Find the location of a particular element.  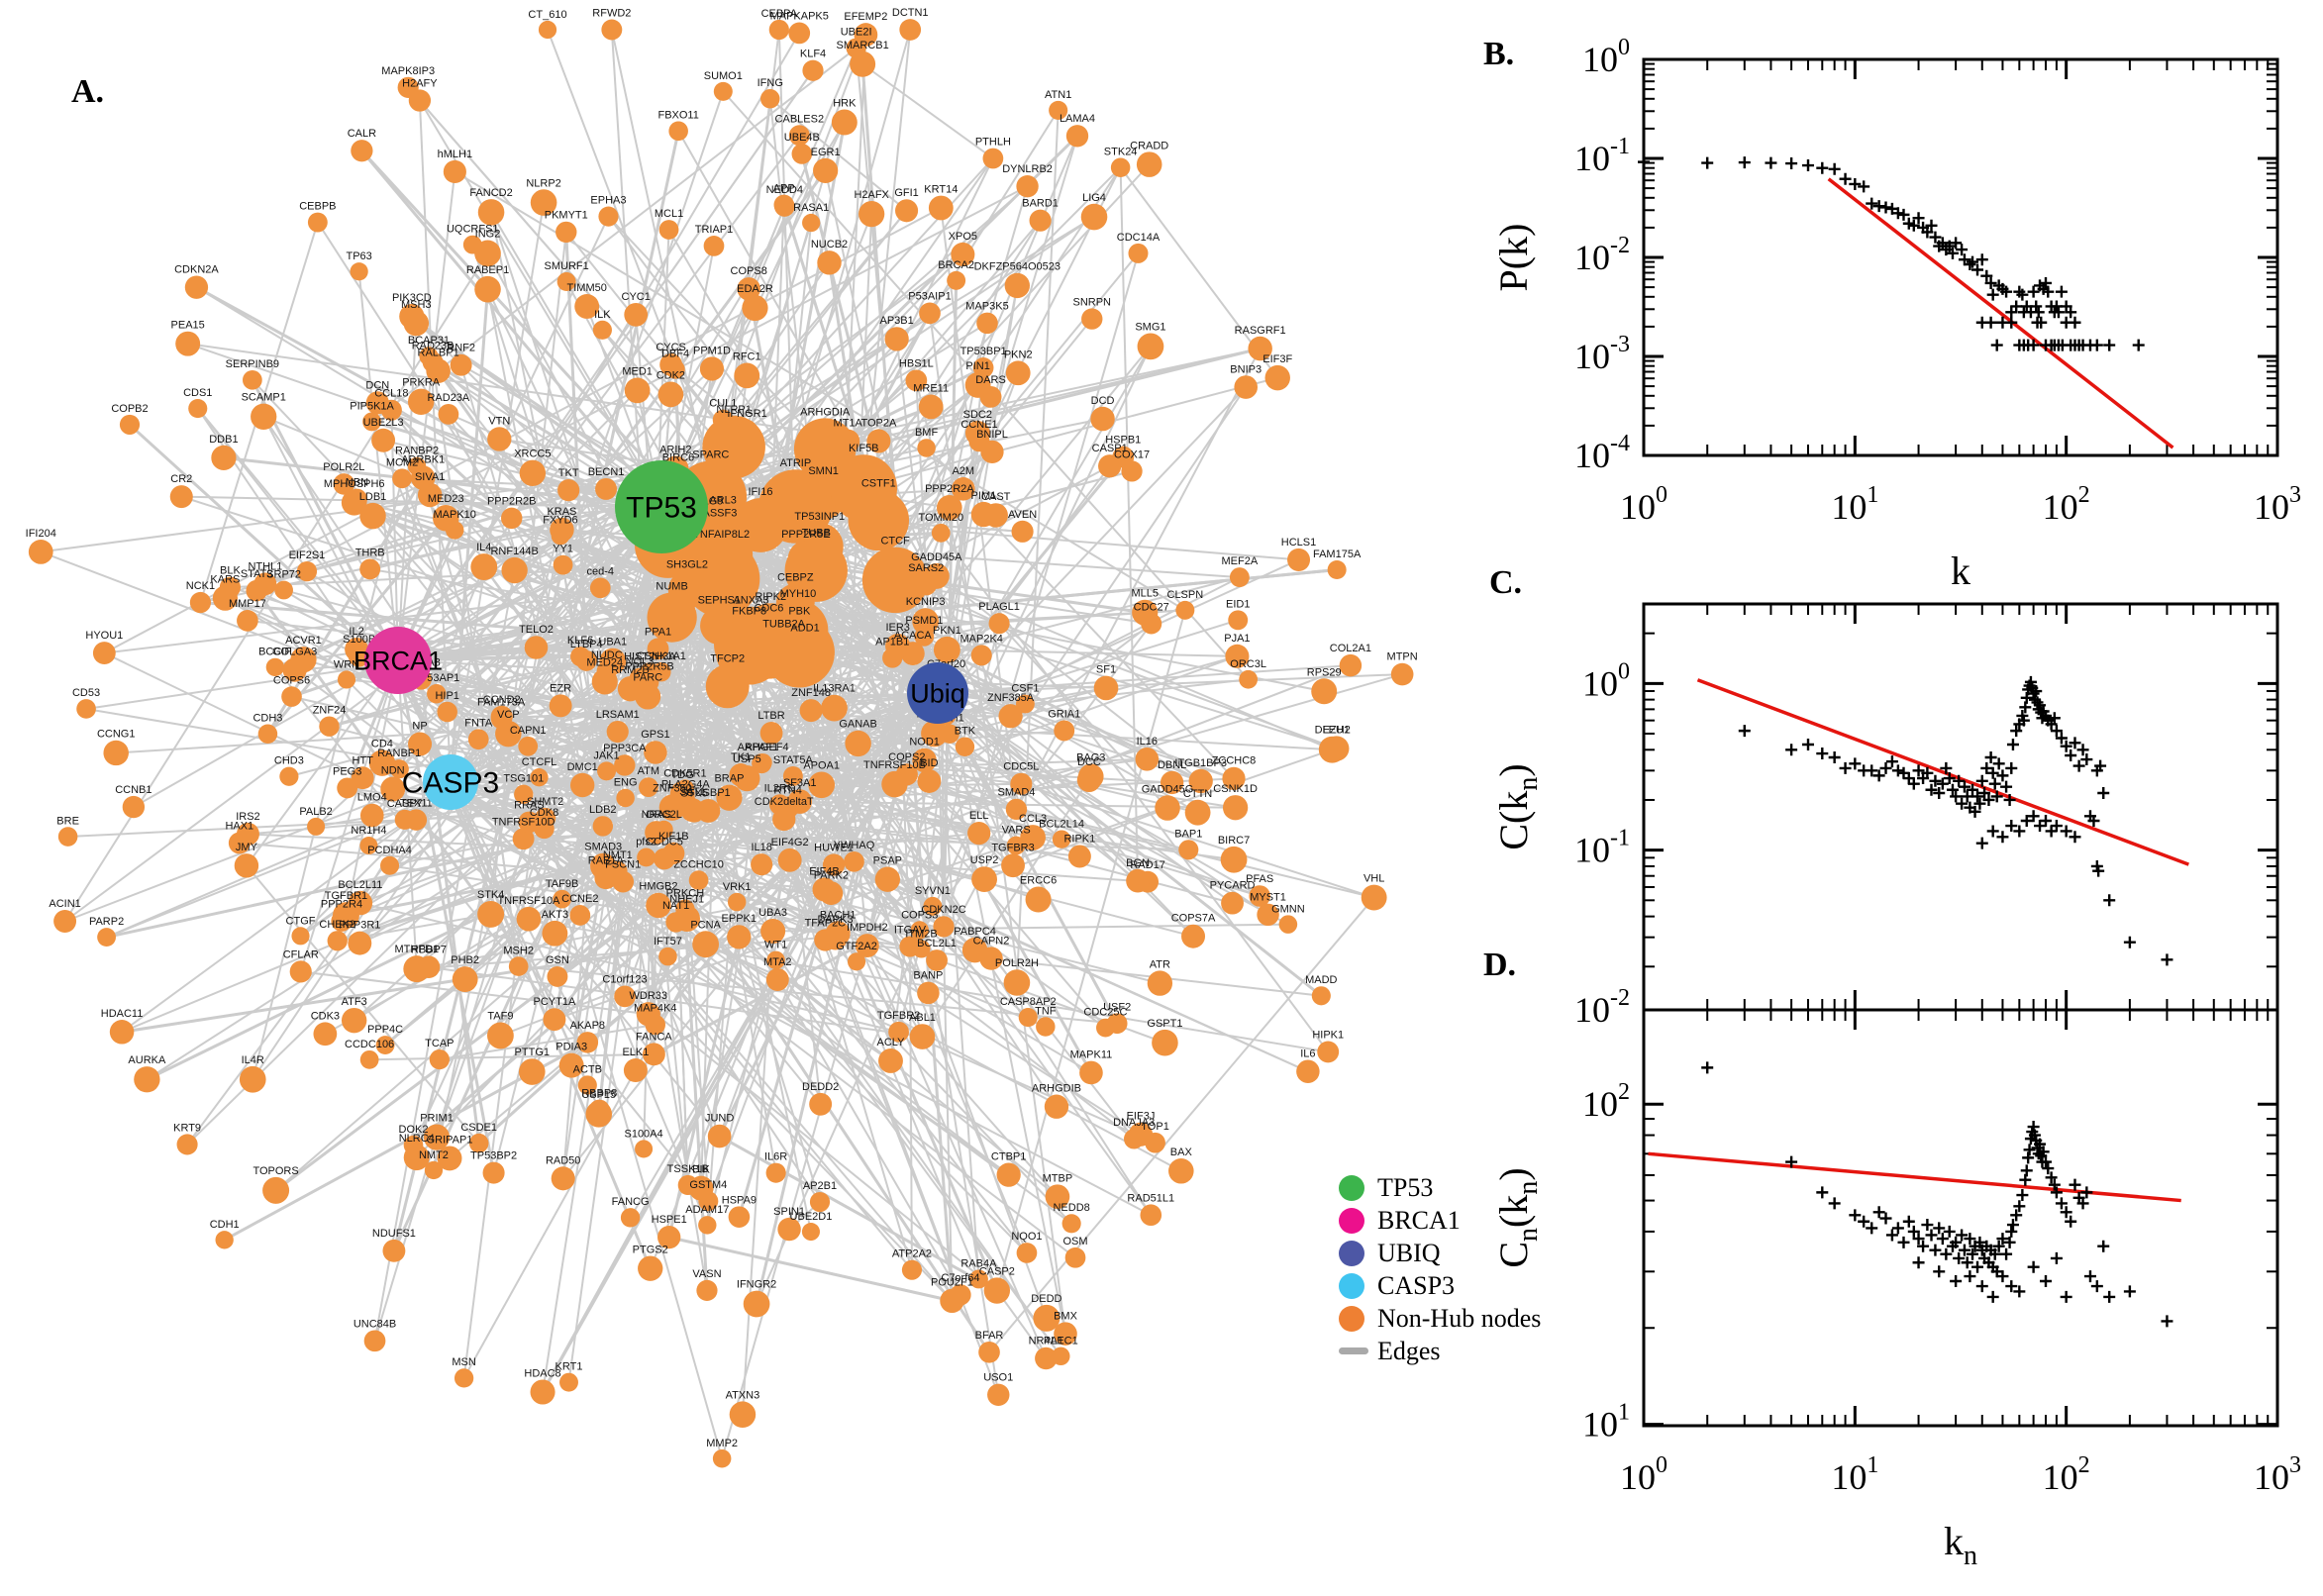

axis-tick-label: 10⁻⁴ is located at coordinates (1602, 453).